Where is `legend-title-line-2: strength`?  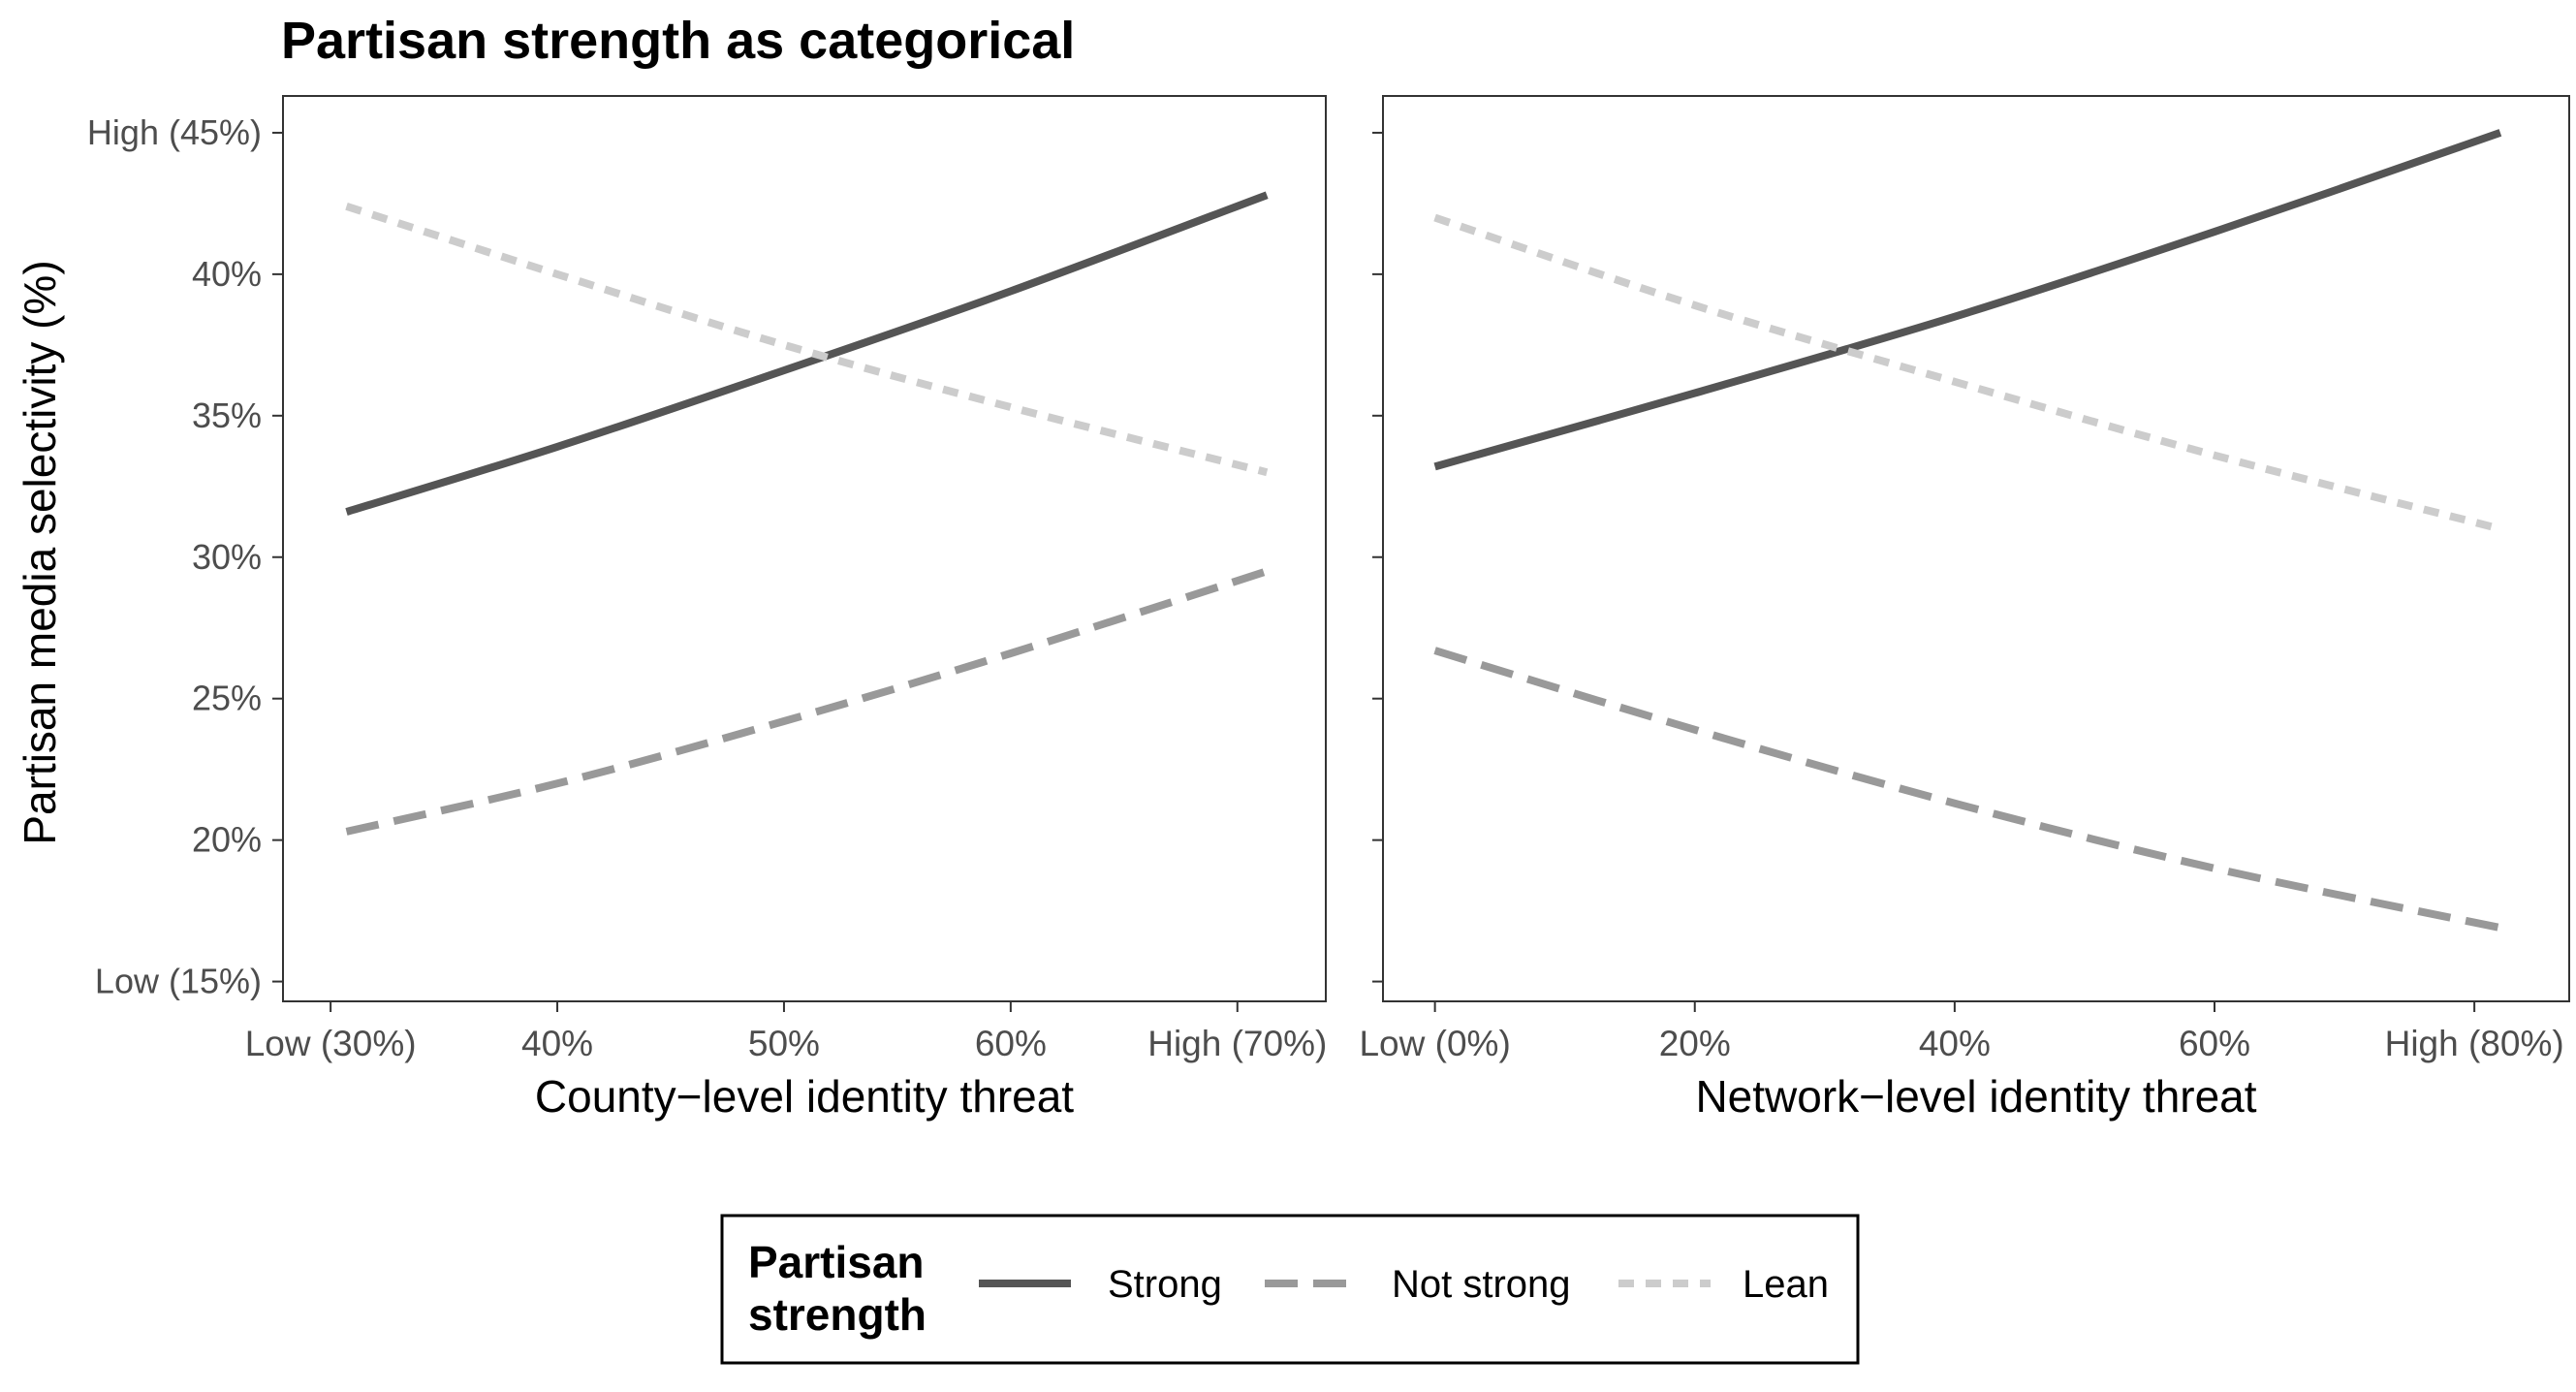
legend-title-line-2: strength is located at coordinates (837, 1314).